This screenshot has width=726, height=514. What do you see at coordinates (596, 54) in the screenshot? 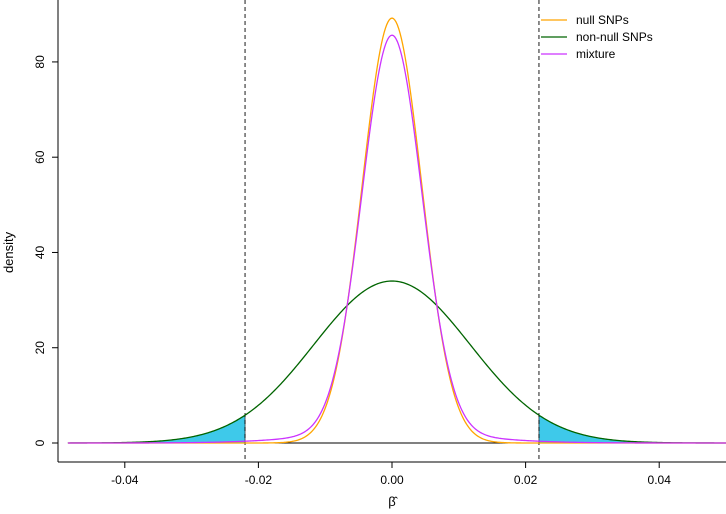
I see `legend-entry: mixture` at bounding box center [596, 54].